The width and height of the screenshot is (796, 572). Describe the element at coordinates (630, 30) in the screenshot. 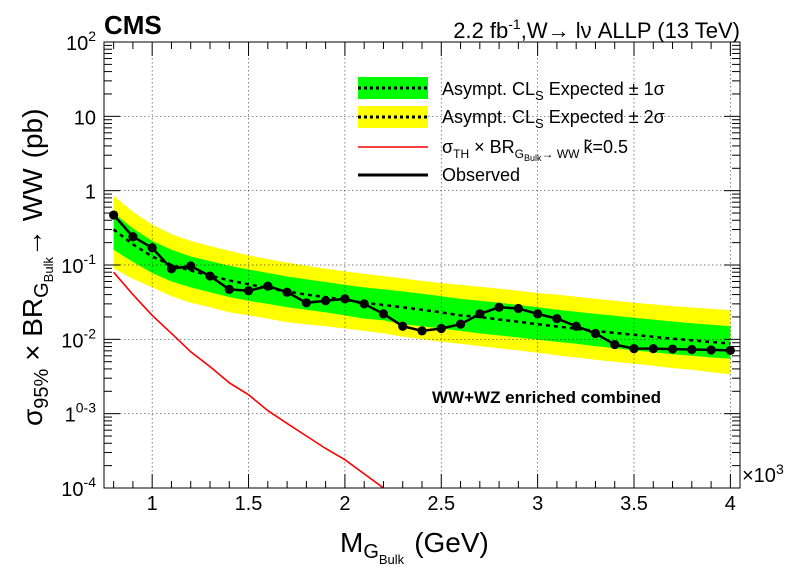

I see `channel-label: ,W→ lν ALLP (13 TeV)` at that location.